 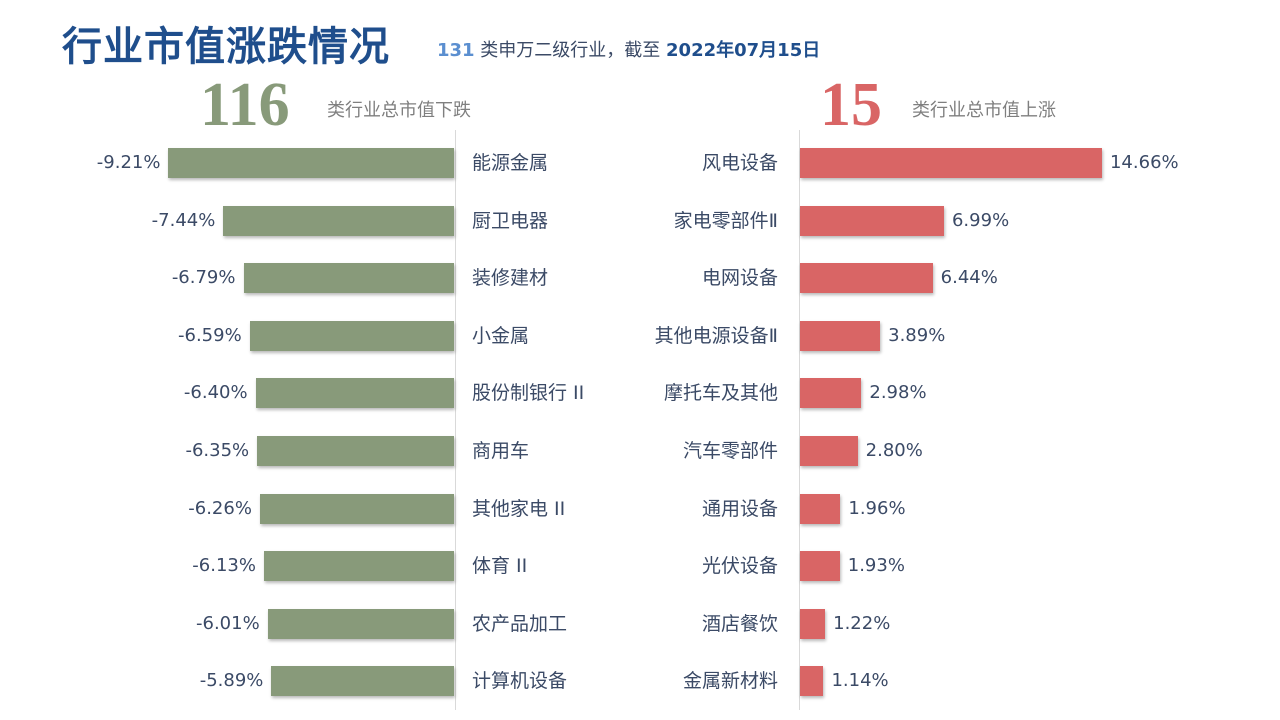 I want to click on down-category-label: 小金属, so click(x=501, y=335).